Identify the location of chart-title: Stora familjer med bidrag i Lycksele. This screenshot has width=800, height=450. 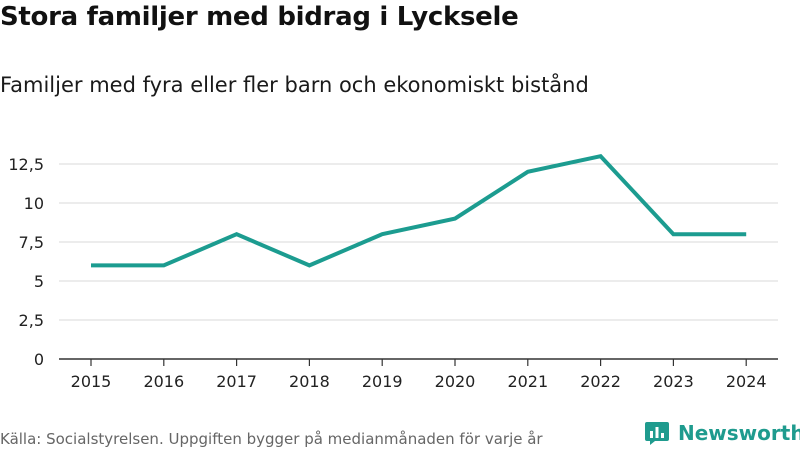
(259, 17).